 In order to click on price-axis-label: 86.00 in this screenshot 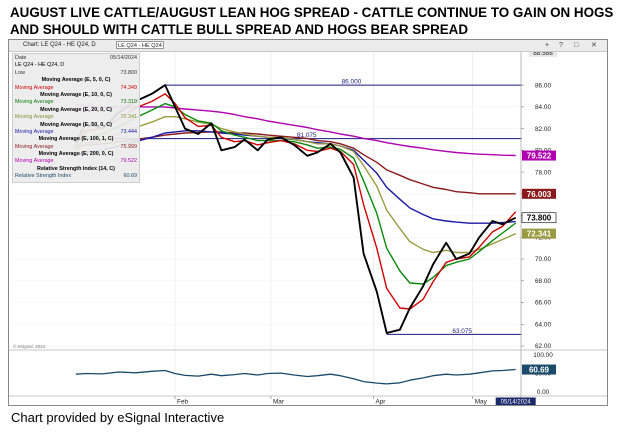, I will do `click(543, 85)`.